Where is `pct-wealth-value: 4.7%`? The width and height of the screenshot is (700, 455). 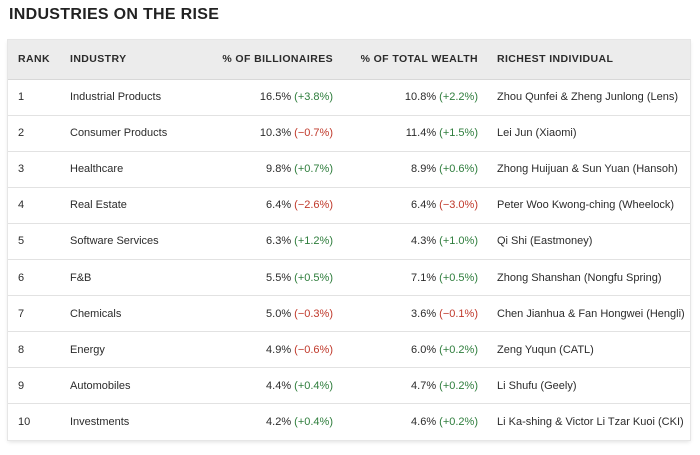
pct-wealth-value: 4.7% is located at coordinates (424, 385).